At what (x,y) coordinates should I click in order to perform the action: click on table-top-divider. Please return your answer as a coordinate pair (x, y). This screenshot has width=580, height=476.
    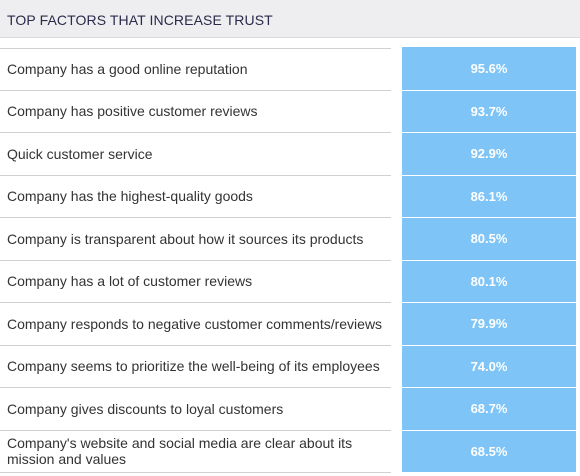
    Looking at the image, I should click on (195, 48).